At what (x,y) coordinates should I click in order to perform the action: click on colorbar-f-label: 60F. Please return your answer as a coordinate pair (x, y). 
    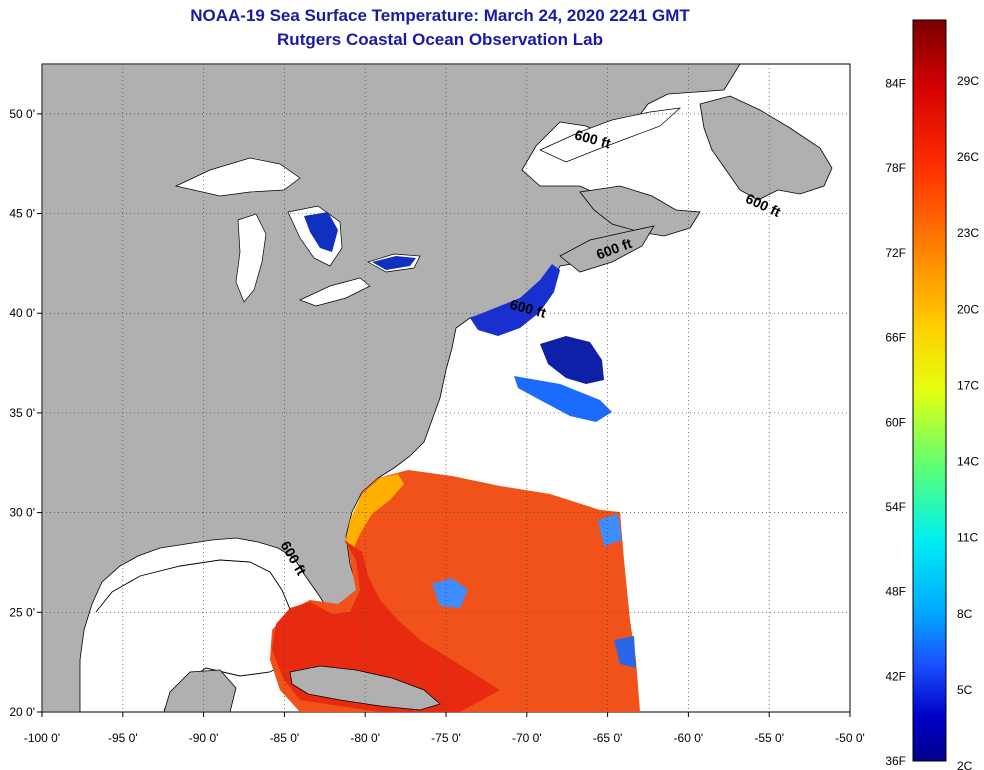
    Looking at the image, I should click on (895, 422).